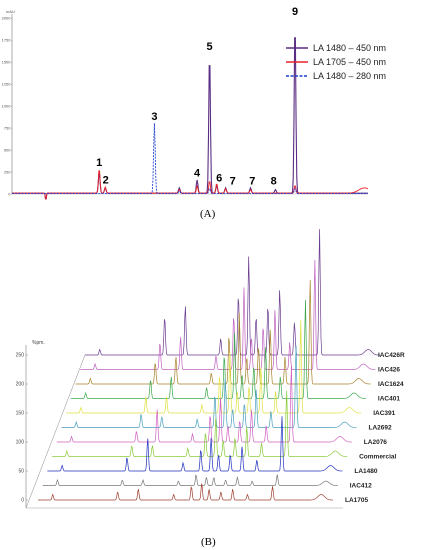 This screenshot has height=550, width=425. I want to click on panel-a-y-tick-label: 750, so click(7, 127).